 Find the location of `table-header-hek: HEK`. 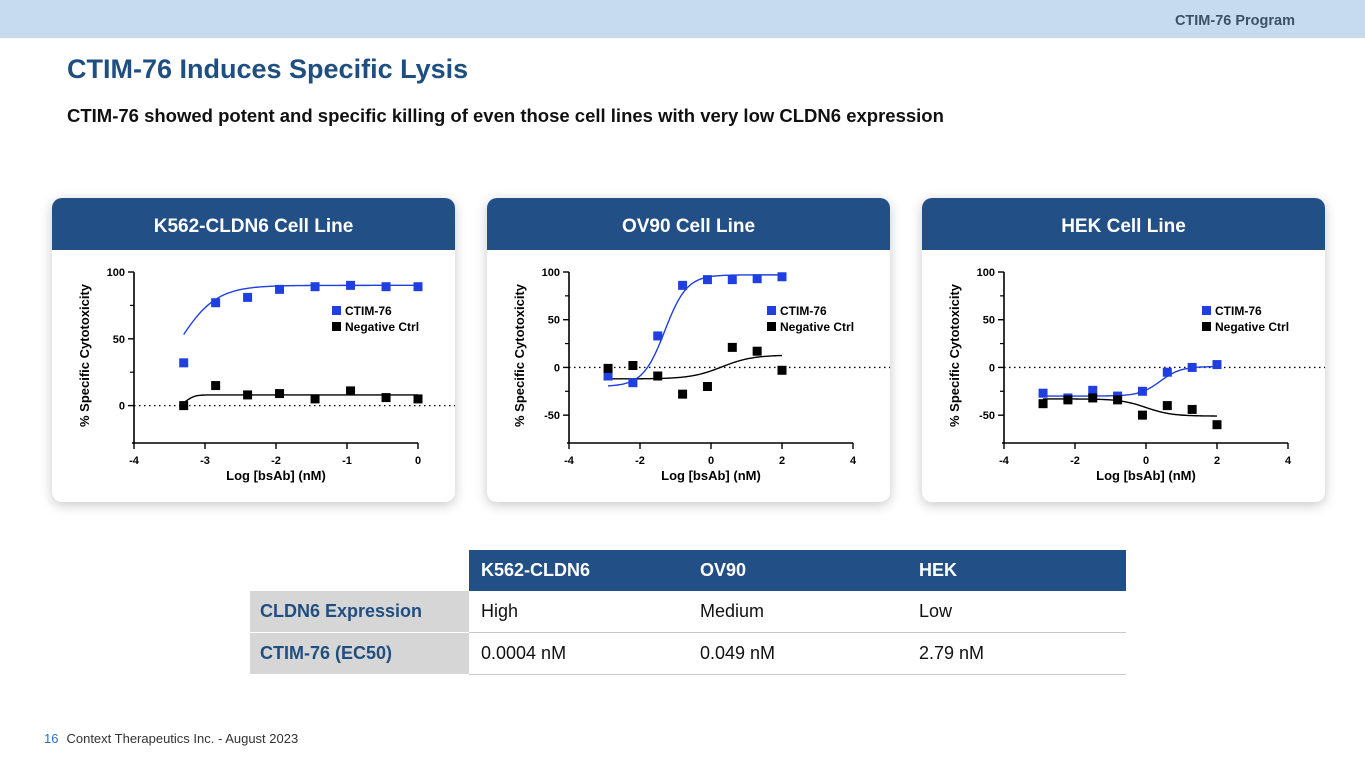

table-header-hek: HEK is located at coordinates (1016, 570).